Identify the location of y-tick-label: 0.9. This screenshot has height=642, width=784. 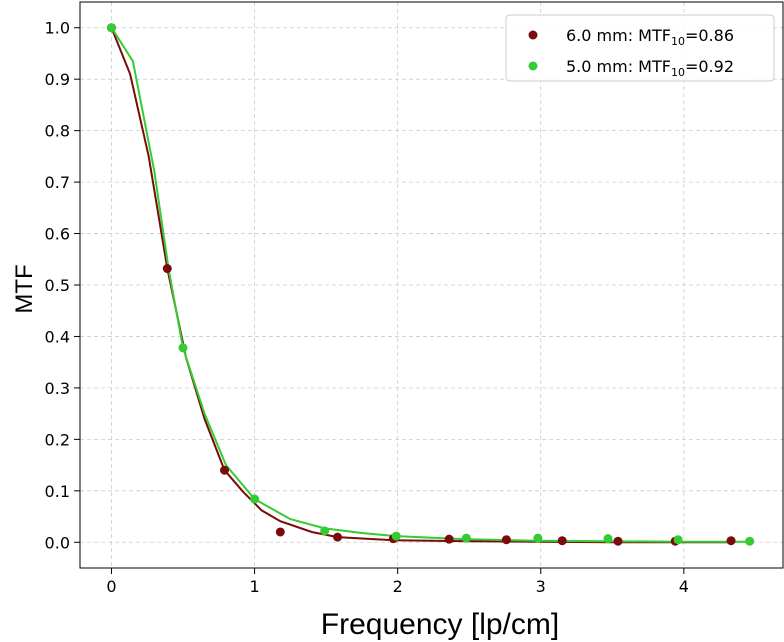
(57, 79).